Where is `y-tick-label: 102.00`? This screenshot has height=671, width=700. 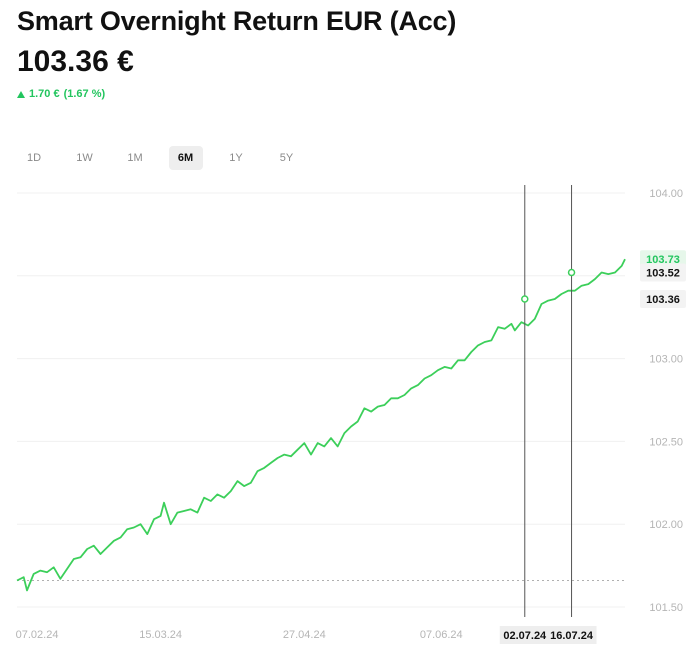
y-tick-label: 102.00 is located at coordinates (666, 525).